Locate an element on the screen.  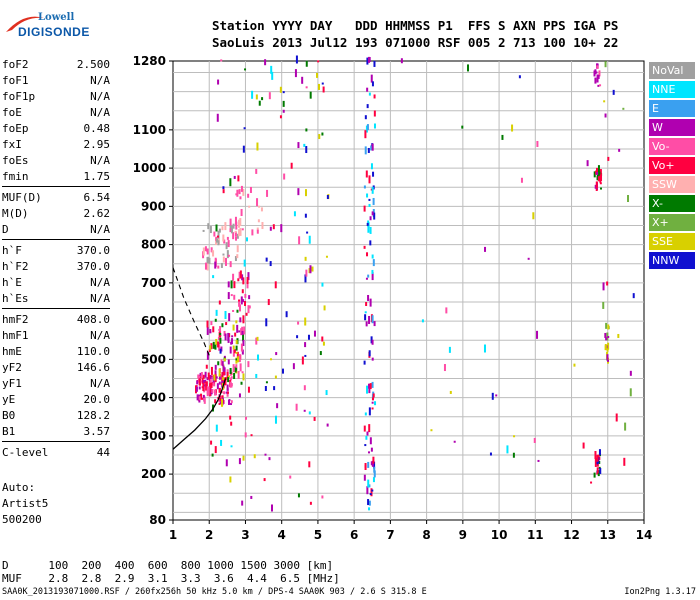
param-value: N/A is located at coordinates (100, 282).